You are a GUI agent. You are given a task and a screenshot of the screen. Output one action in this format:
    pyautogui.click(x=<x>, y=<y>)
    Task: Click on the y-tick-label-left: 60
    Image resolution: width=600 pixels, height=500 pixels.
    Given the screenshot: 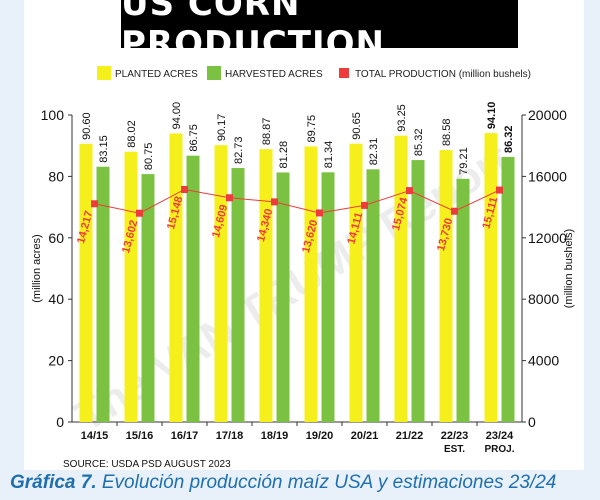 What is the action you would take?
    pyautogui.click(x=56, y=238)
    